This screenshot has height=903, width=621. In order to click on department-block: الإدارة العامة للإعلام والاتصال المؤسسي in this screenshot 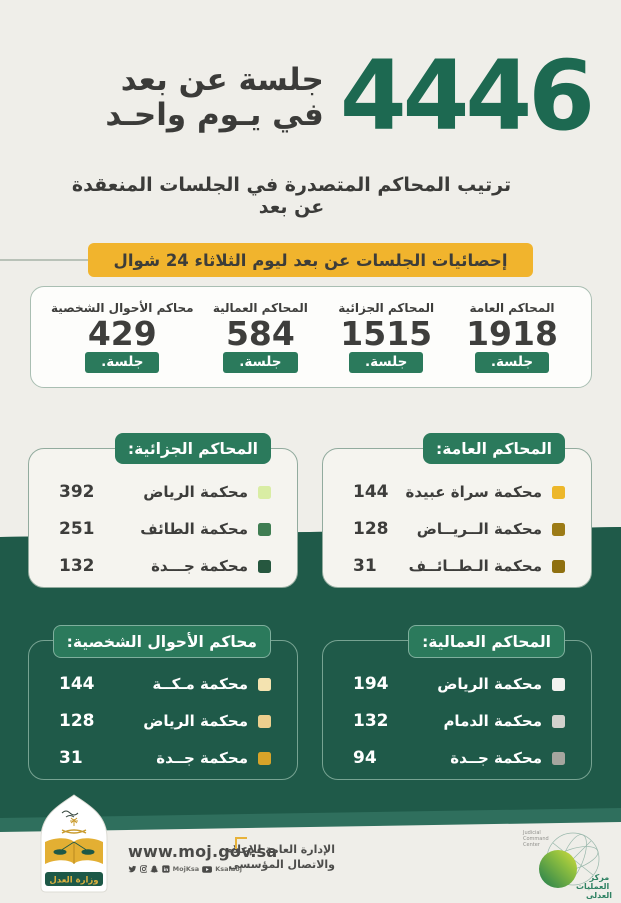, I will do `click(280, 855)`.